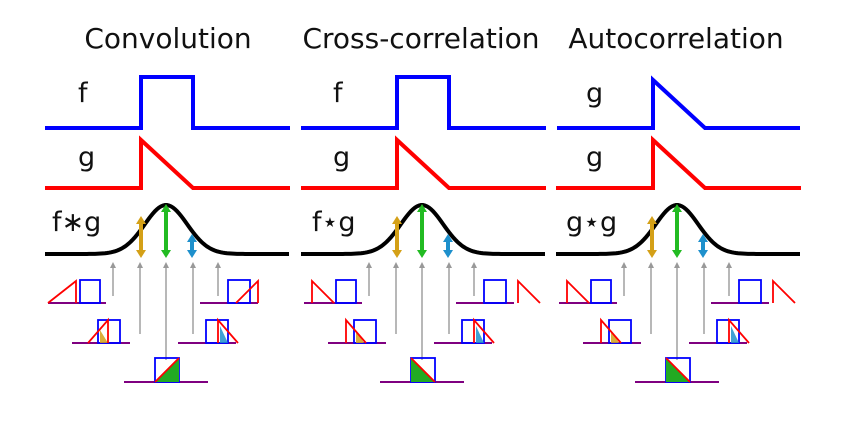  Describe the element at coordinates (192, 254) in the screenshot. I see `marker-right-1-head-bottom` at that location.